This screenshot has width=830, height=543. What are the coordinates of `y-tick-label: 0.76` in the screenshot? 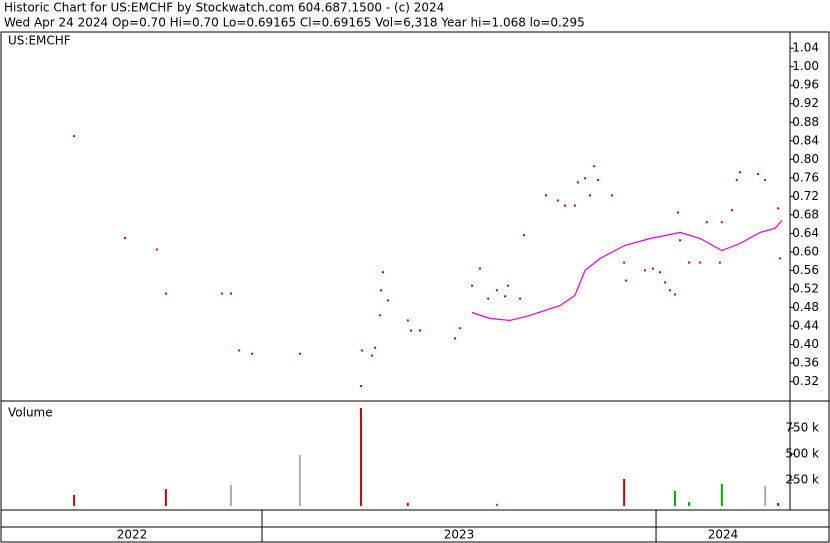 It's located at (805, 177).